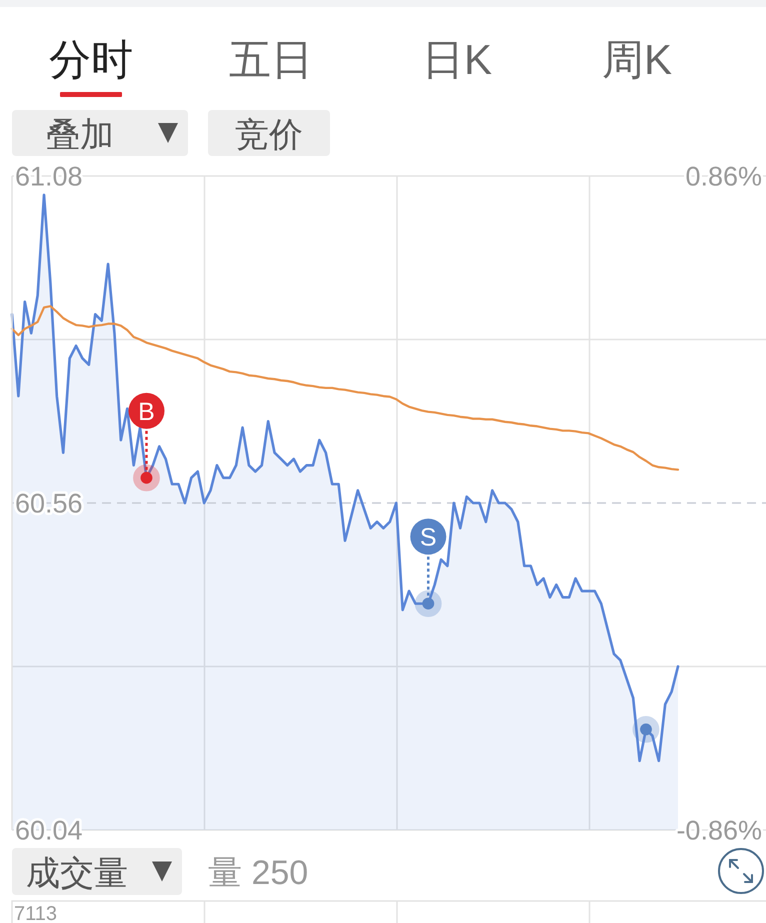 Image resolution: width=766 pixels, height=923 pixels. I want to click on text: 五日, so click(271, 59).